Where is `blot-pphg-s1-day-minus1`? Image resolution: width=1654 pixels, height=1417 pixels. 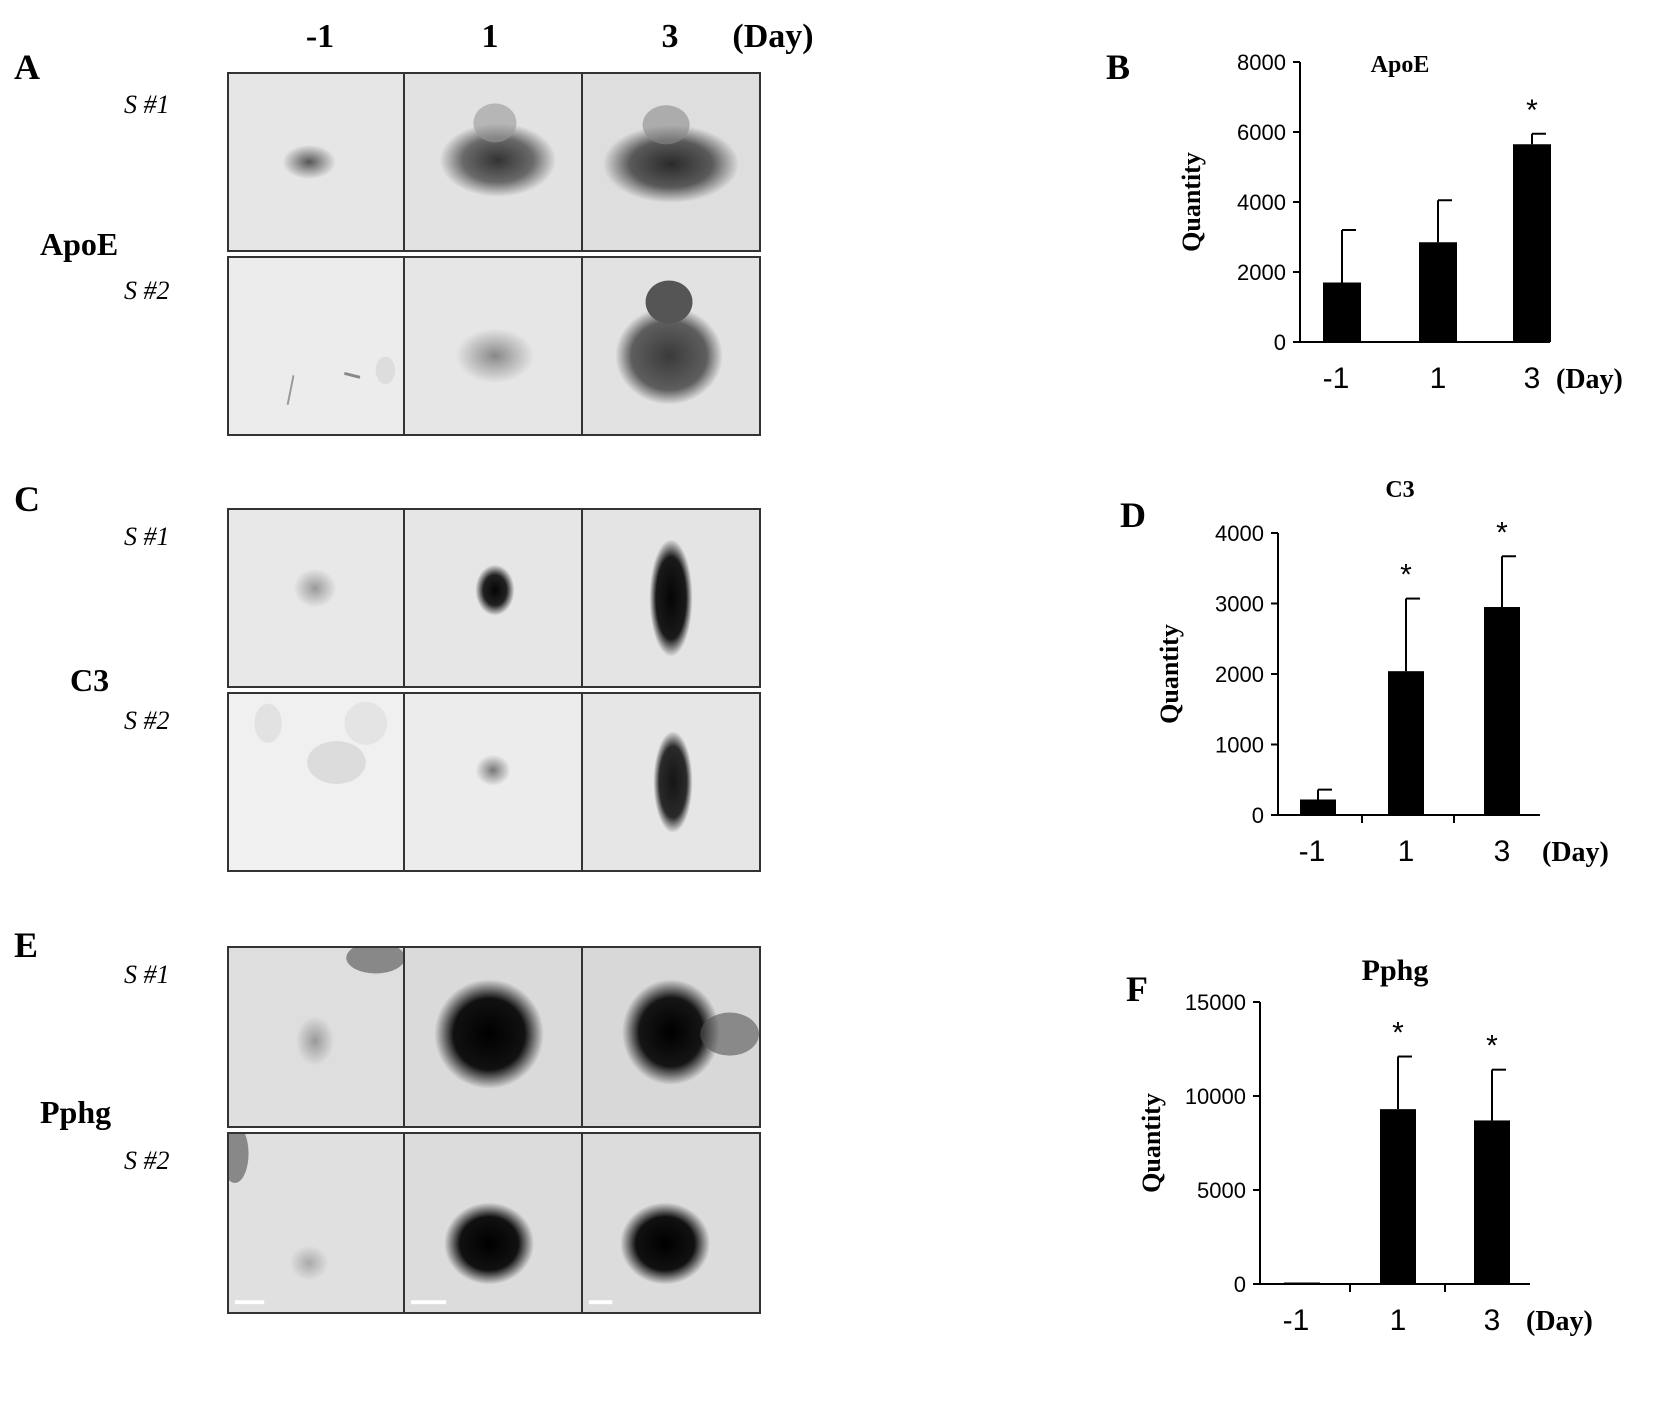
blot-pphg-s1-day-minus1 is located at coordinates (316, 1037).